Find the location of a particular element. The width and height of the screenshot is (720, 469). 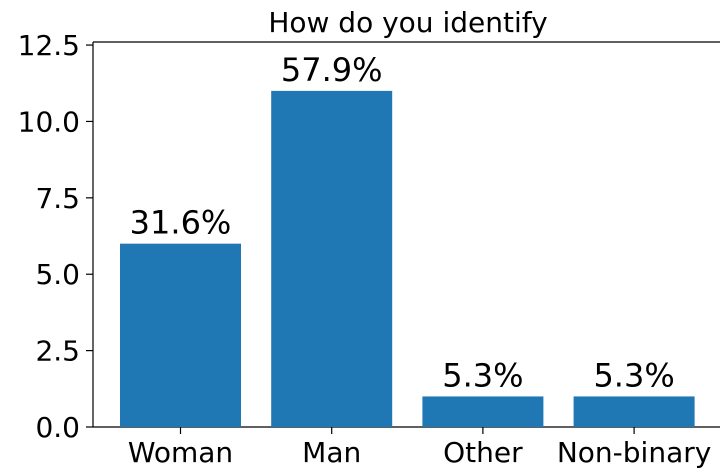

bar-other is located at coordinates (483, 411).